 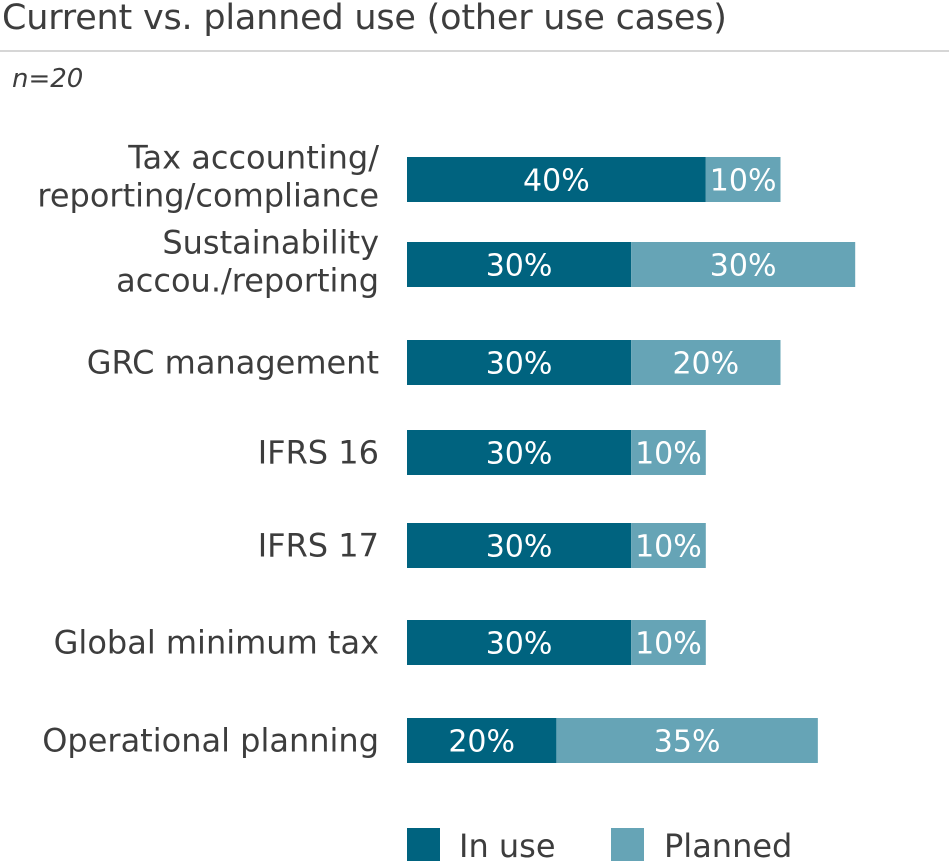 I want to click on category-label: IFRS 17, so click(x=318, y=546).